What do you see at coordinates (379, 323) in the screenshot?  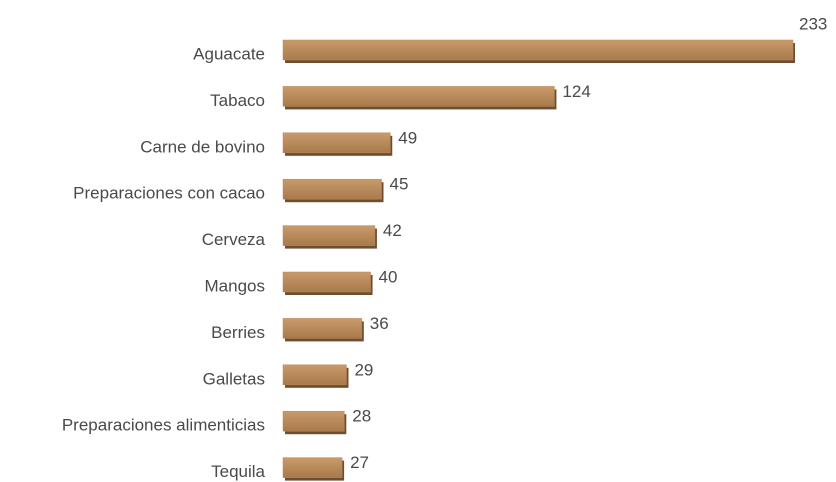 I see `value-label: 36` at bounding box center [379, 323].